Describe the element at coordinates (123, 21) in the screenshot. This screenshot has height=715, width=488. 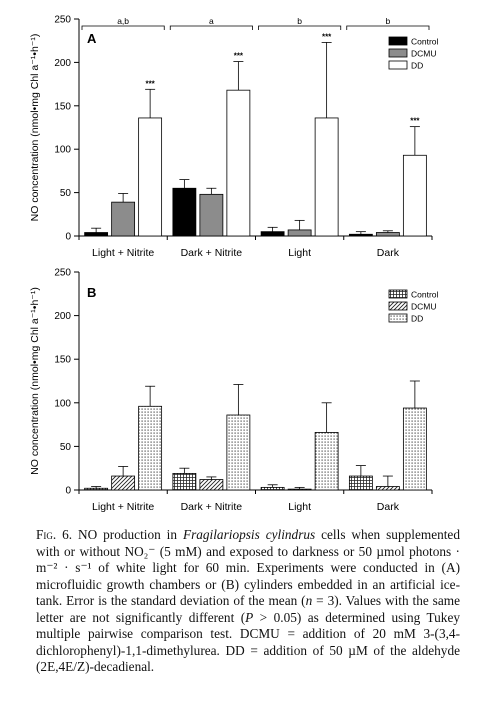
I see `group-letter: a,b` at that location.